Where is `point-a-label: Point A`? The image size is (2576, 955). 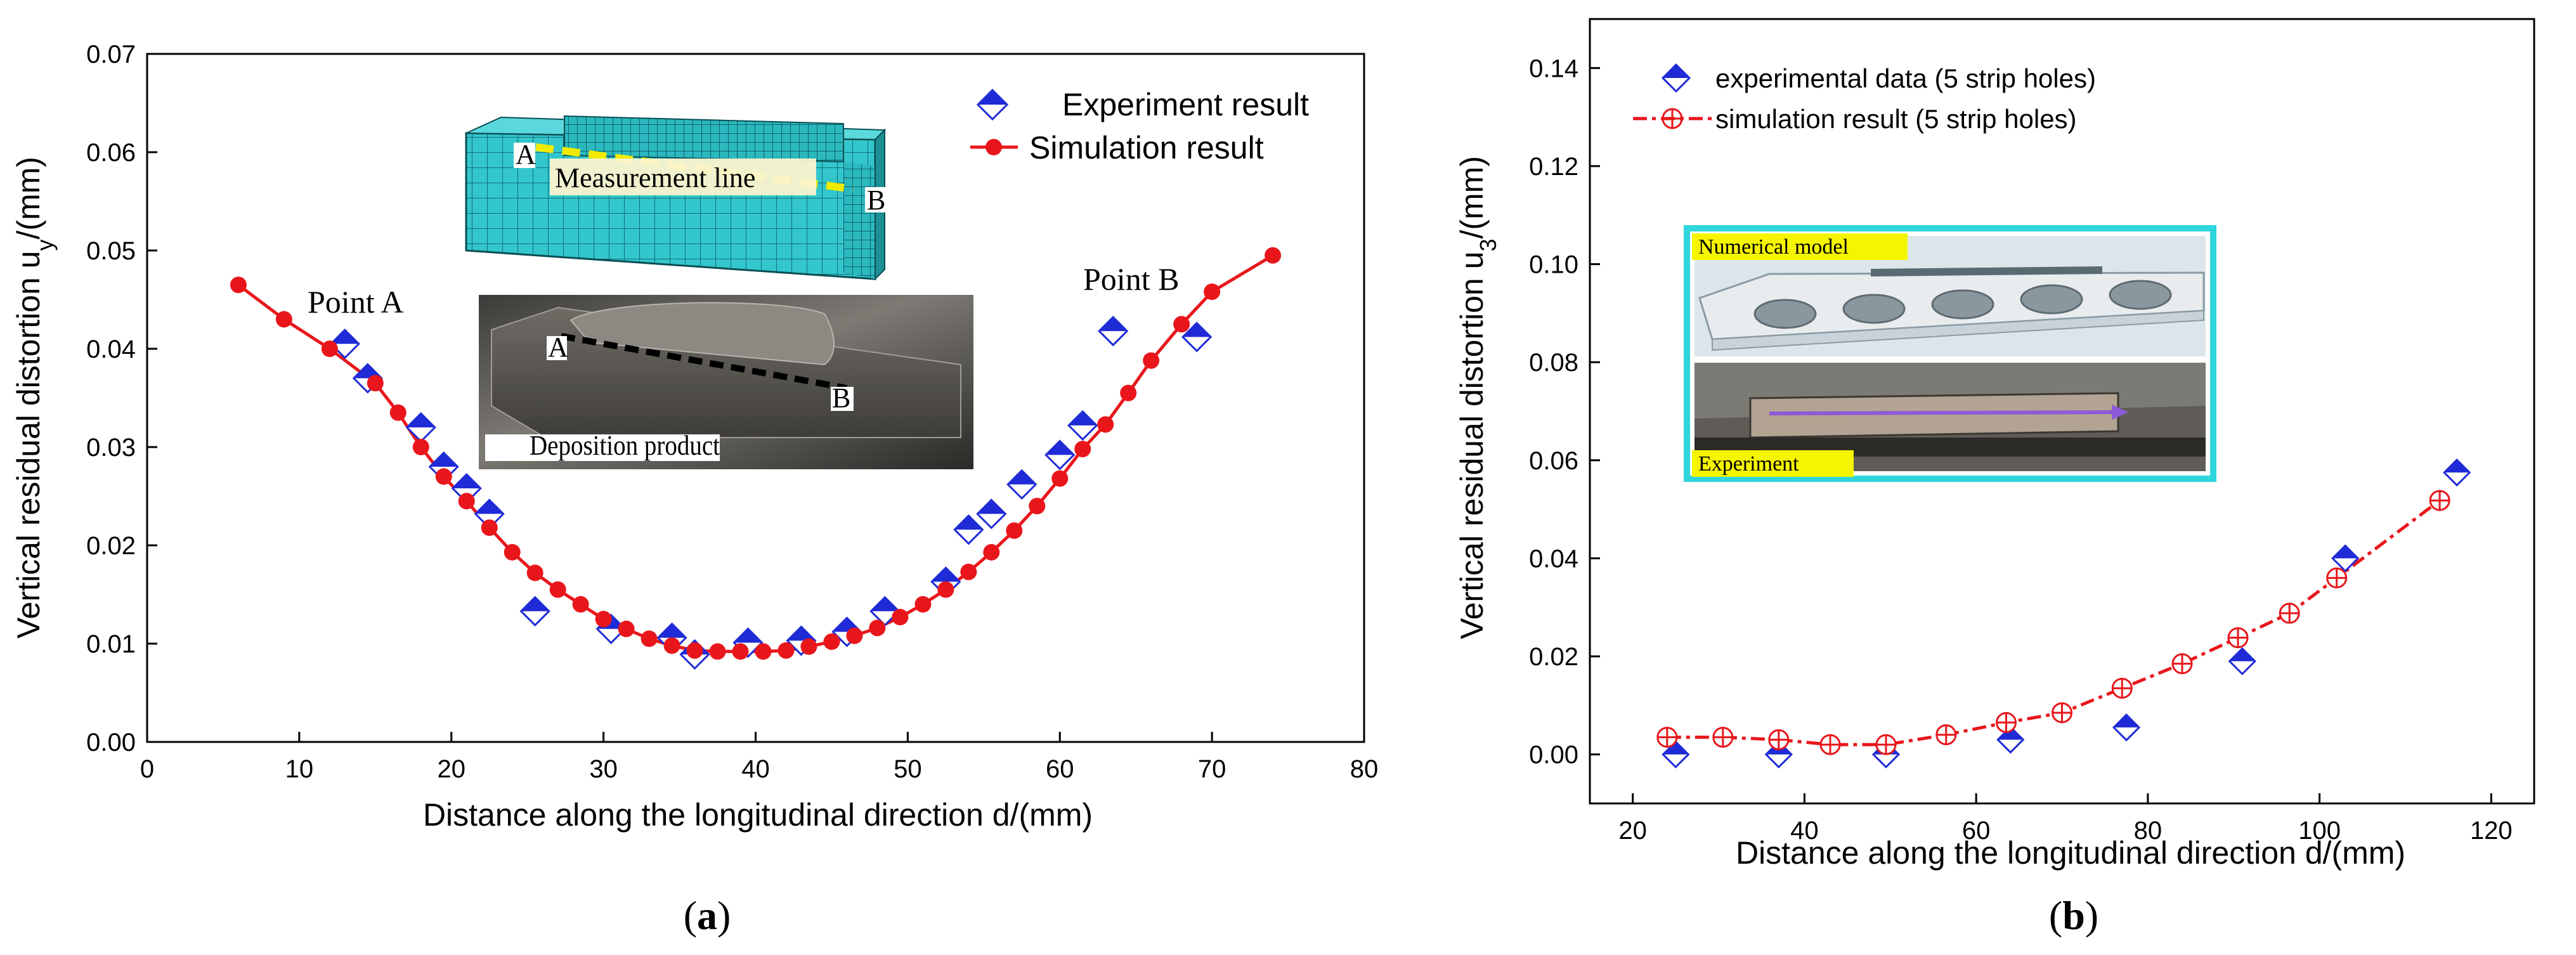
point-a-label: Point A is located at coordinates (356, 302).